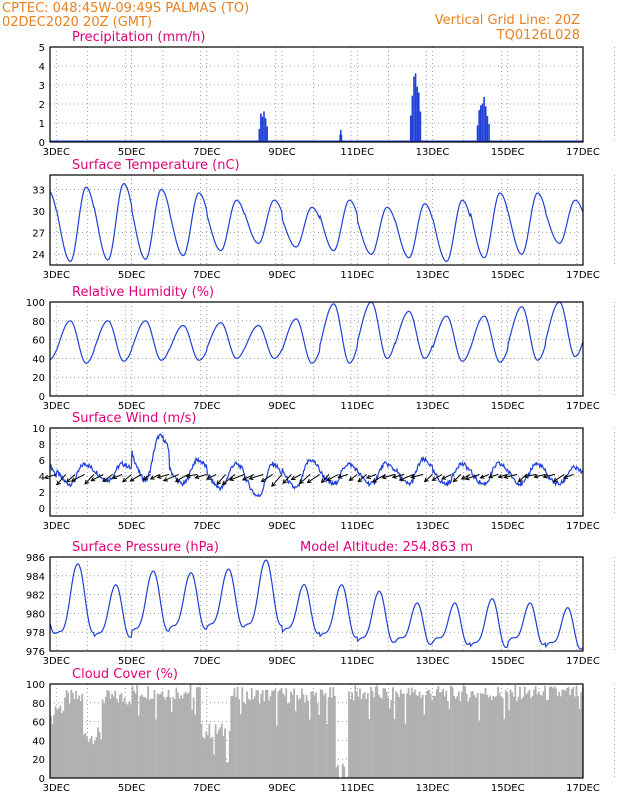 The image size is (618, 800). What do you see at coordinates (508, 661) in the screenshot?
I see `x-tick-label: 15DEC` at bounding box center [508, 661].